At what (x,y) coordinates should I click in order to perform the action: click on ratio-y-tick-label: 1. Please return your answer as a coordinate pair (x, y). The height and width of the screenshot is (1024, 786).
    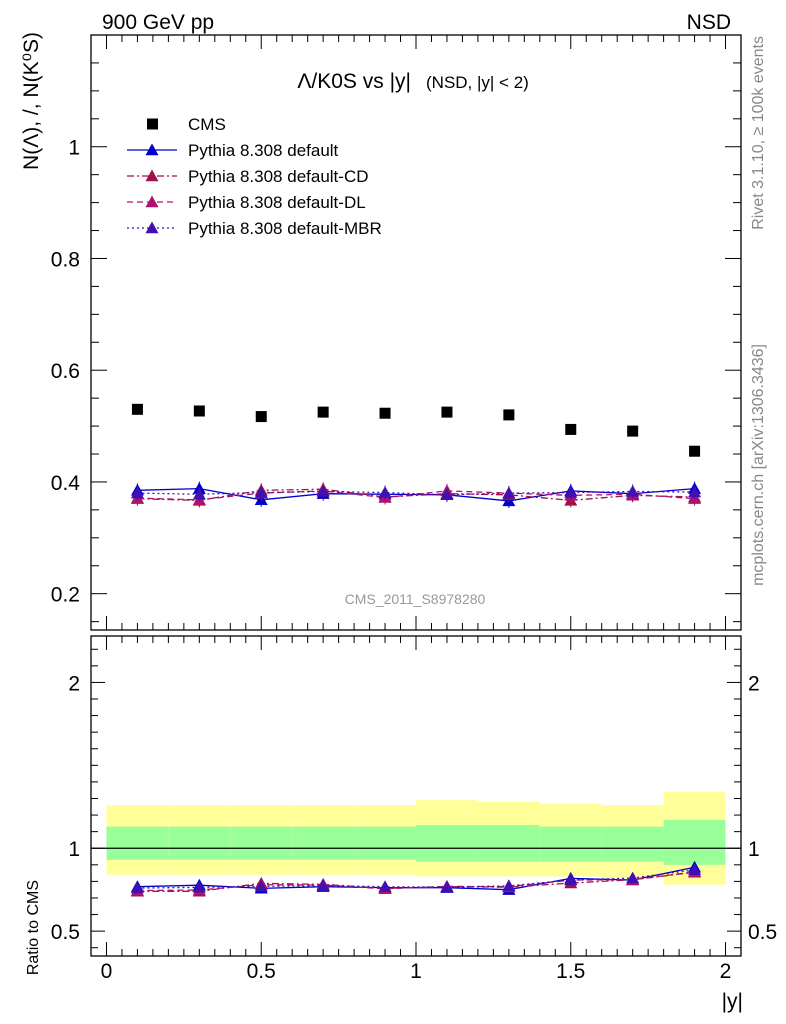
    Looking at the image, I should click on (74, 849).